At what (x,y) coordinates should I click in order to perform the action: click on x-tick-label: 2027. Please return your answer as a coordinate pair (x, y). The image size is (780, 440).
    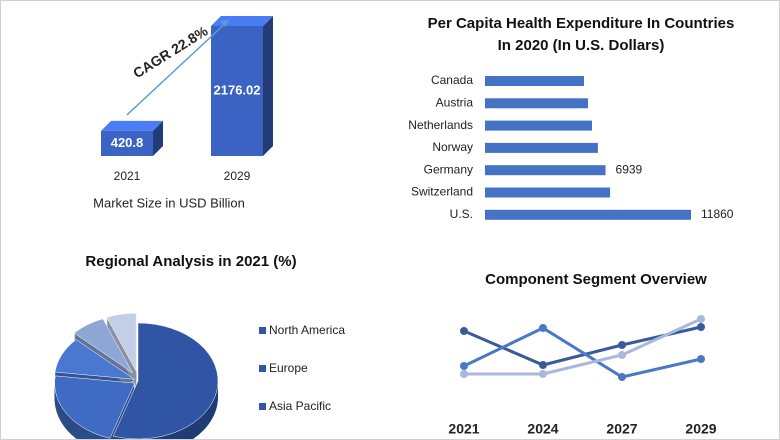
    Looking at the image, I should click on (621, 429).